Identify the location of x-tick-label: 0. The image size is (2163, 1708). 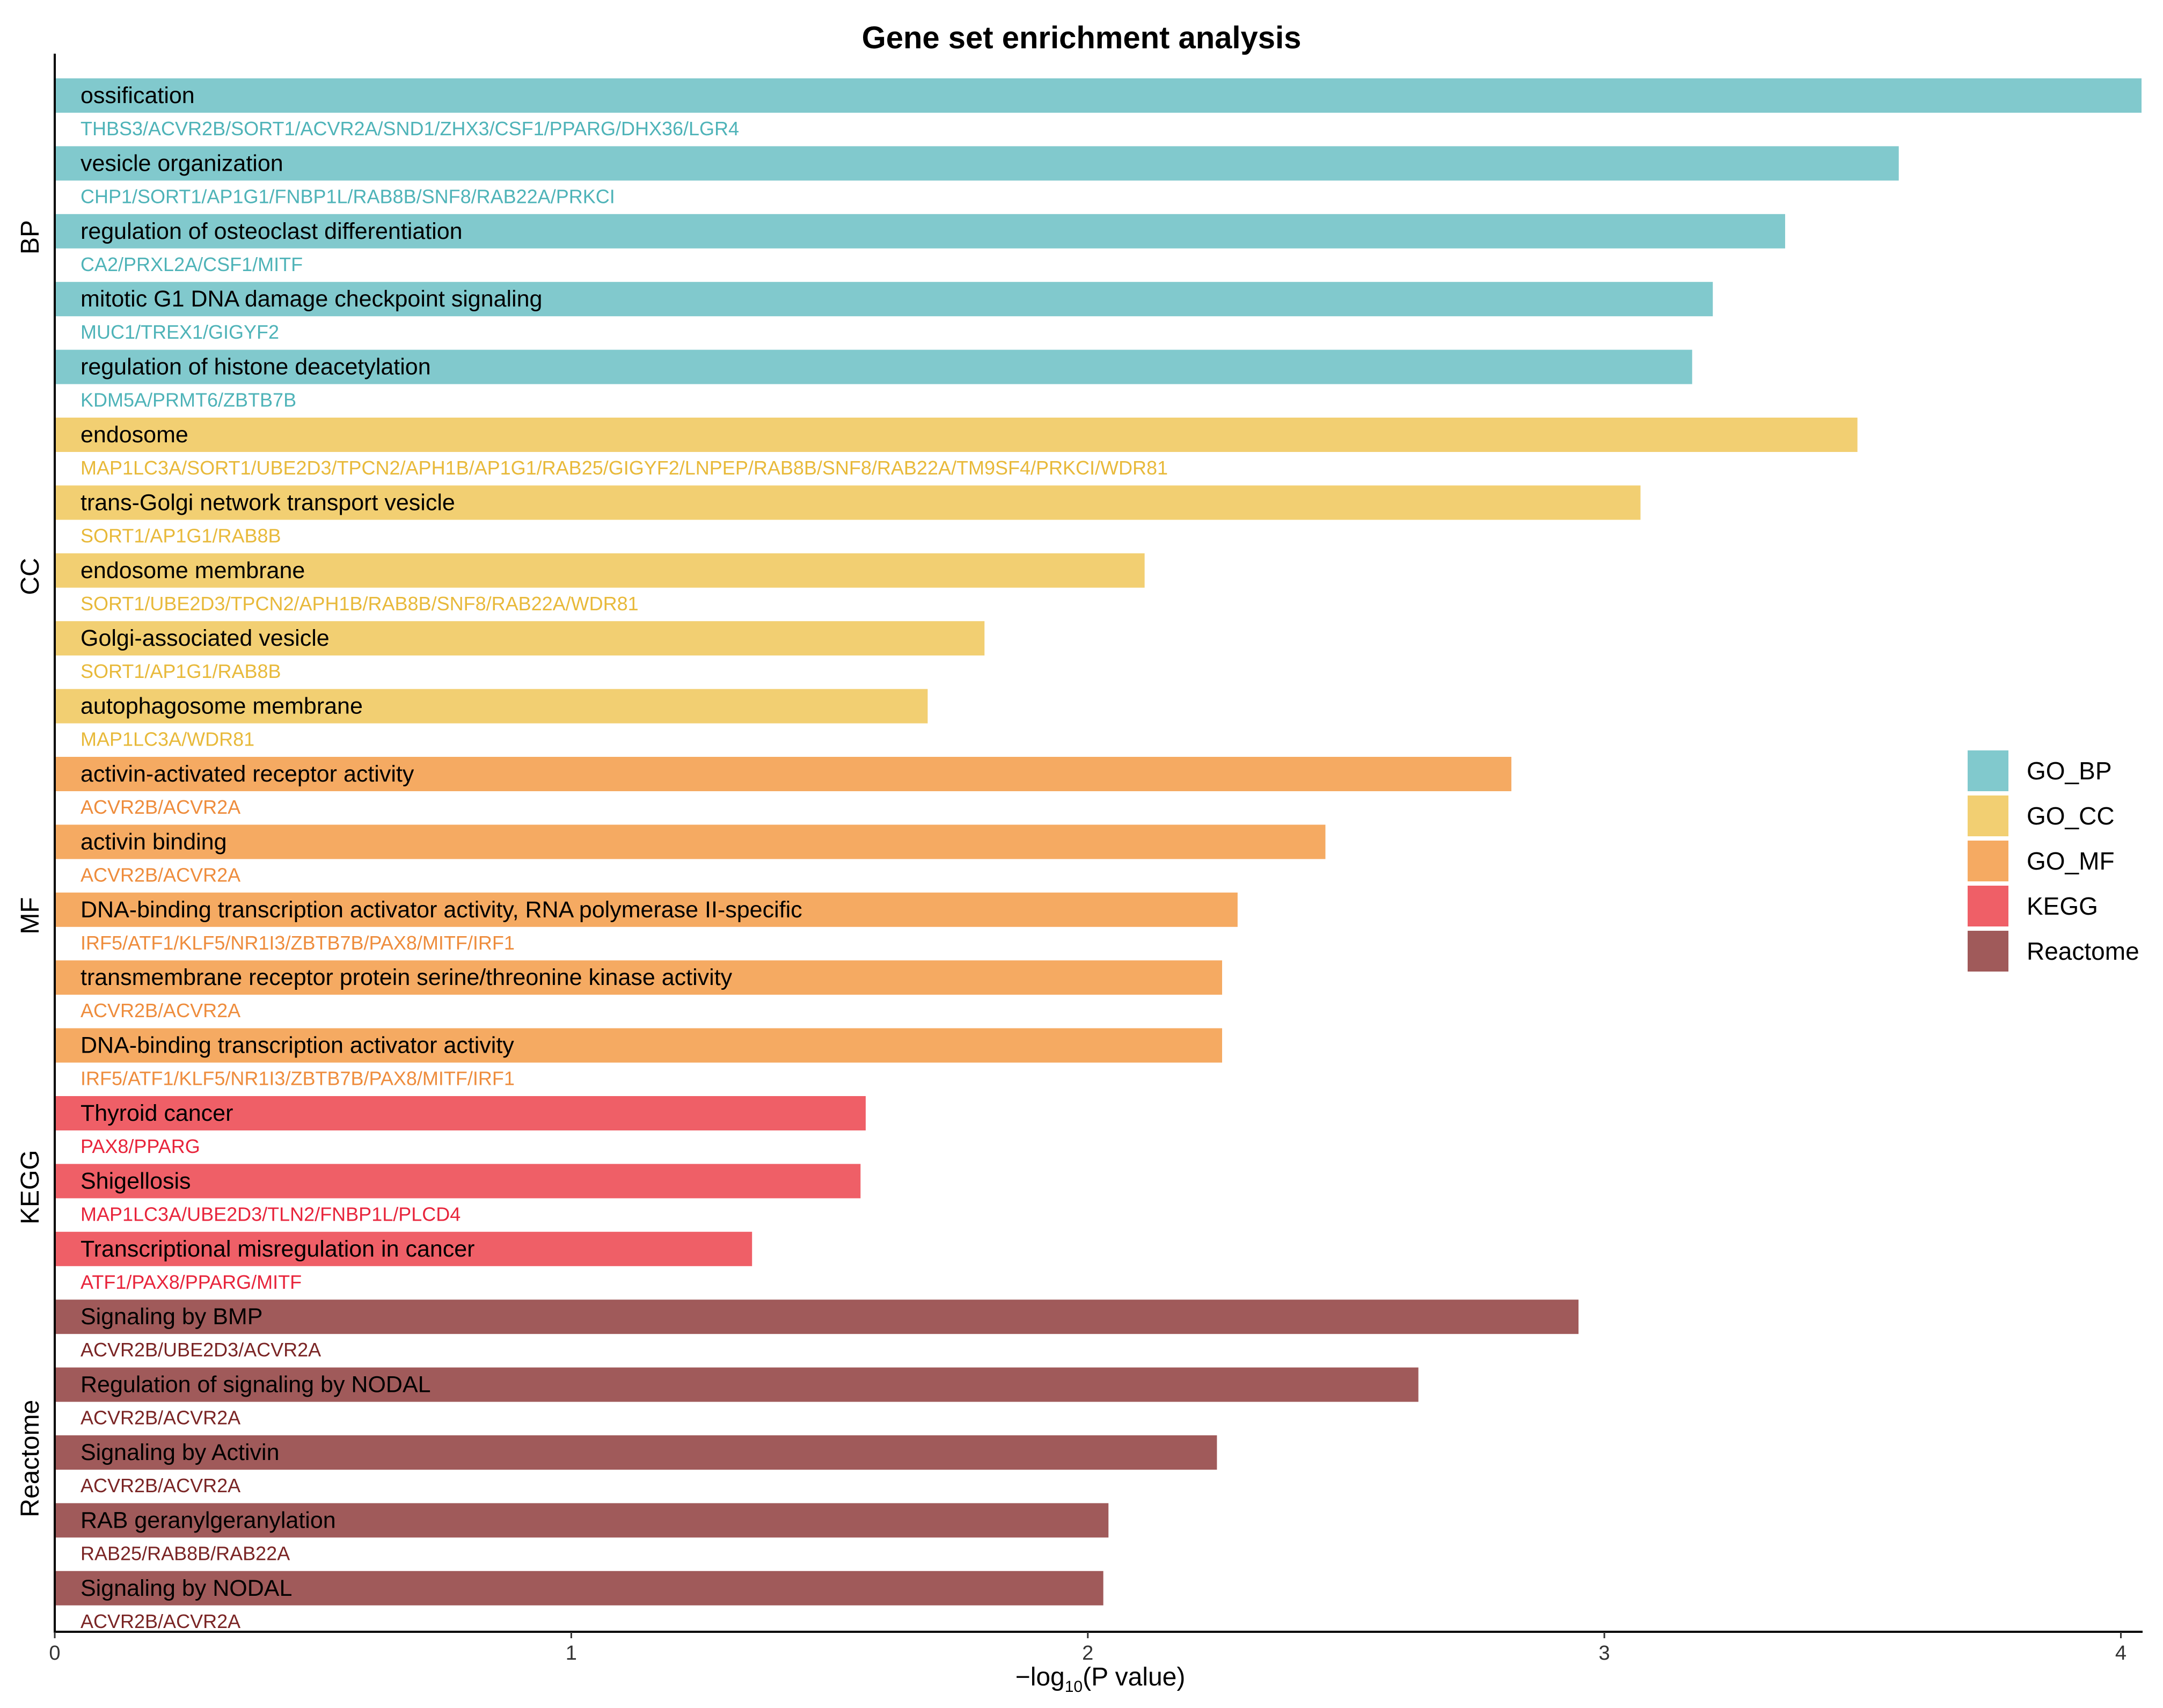
(54, 1653).